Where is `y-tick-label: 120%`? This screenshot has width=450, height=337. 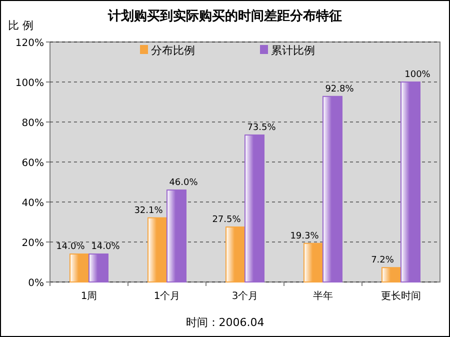
y-tick-label: 120% is located at coordinates (29, 43).